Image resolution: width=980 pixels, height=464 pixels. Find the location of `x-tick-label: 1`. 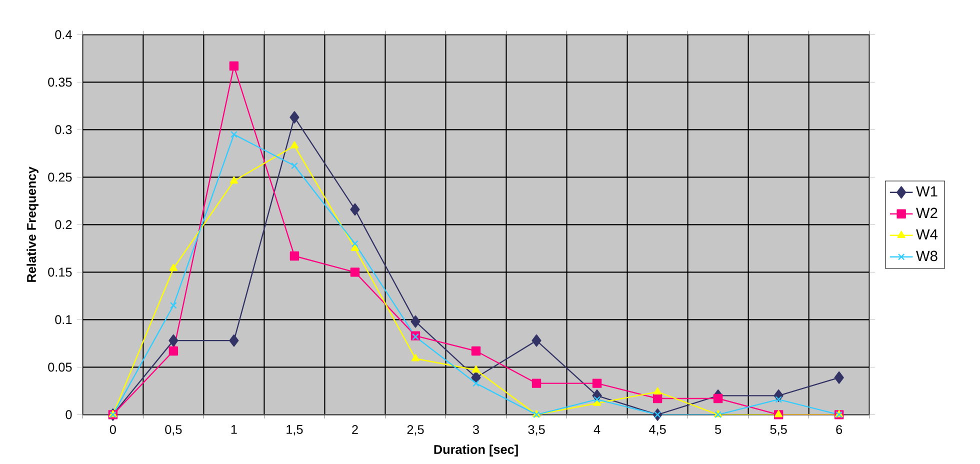

x-tick-label: 1 is located at coordinates (234, 429).